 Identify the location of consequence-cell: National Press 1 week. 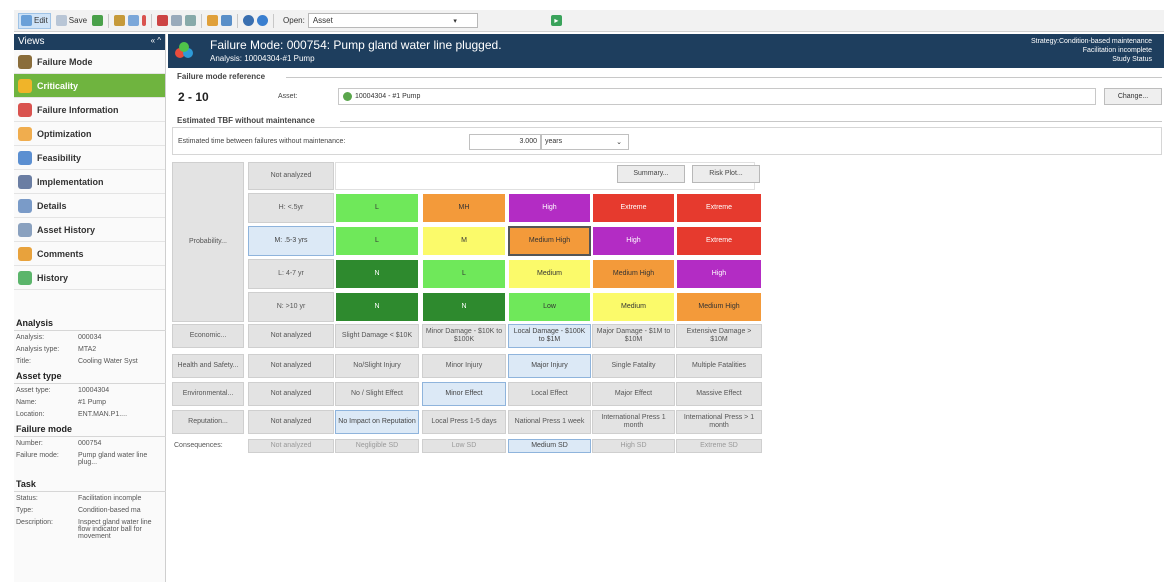
(549, 422).